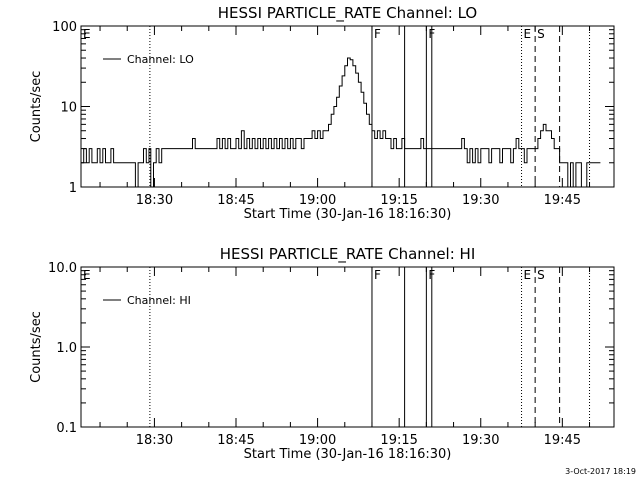 Image resolution: width=640 pixels, height=480 pixels. I want to click on y-tick-label: 10, so click(68, 108).